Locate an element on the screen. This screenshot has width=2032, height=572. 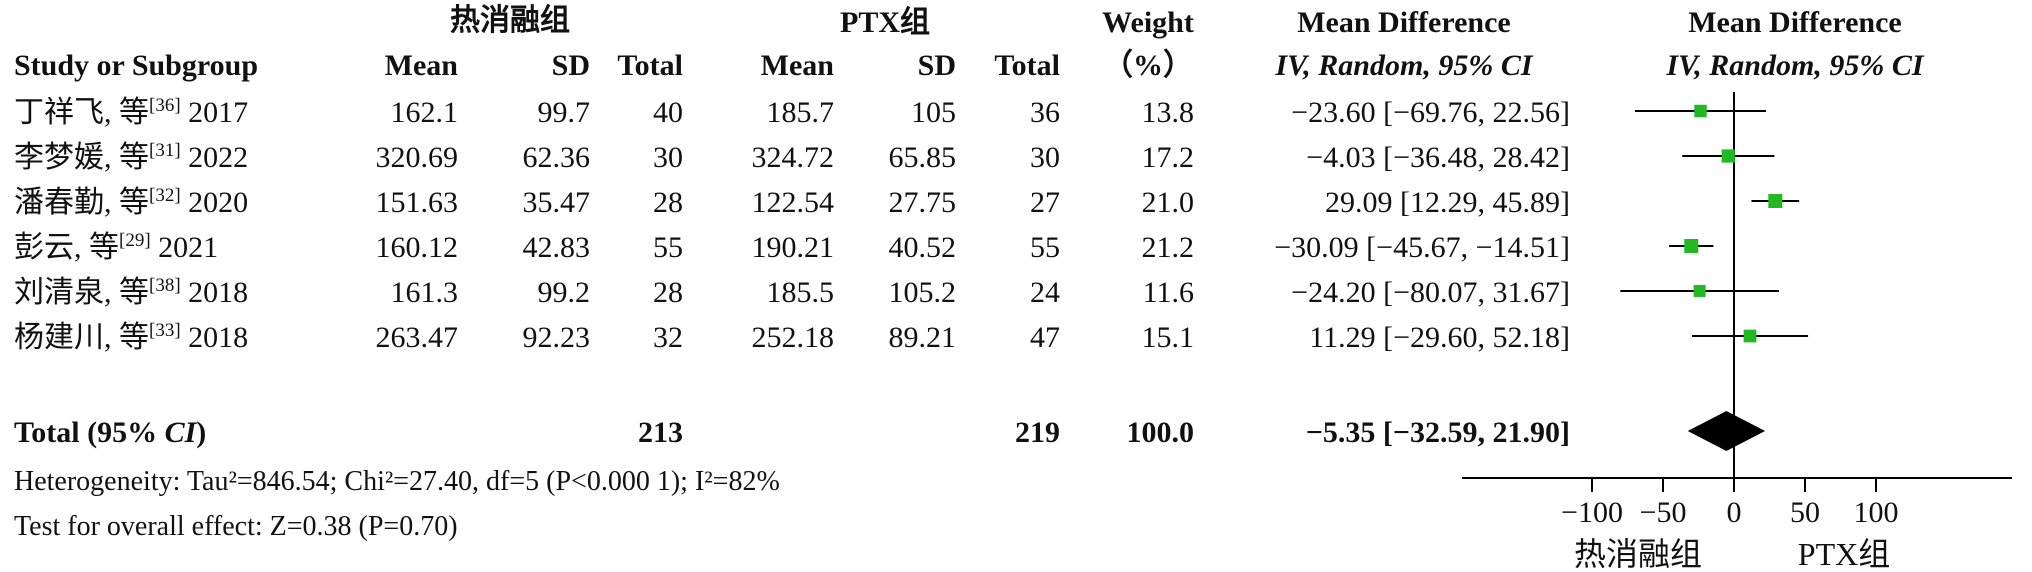
study-ci-text: 11.29 [−29.60, 52.18] is located at coordinates (1439, 337).